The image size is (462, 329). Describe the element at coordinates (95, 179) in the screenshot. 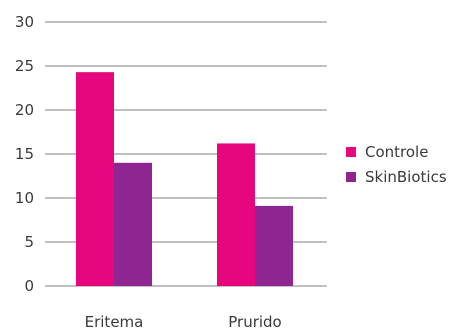

I see `bar-controle-eritema` at that location.